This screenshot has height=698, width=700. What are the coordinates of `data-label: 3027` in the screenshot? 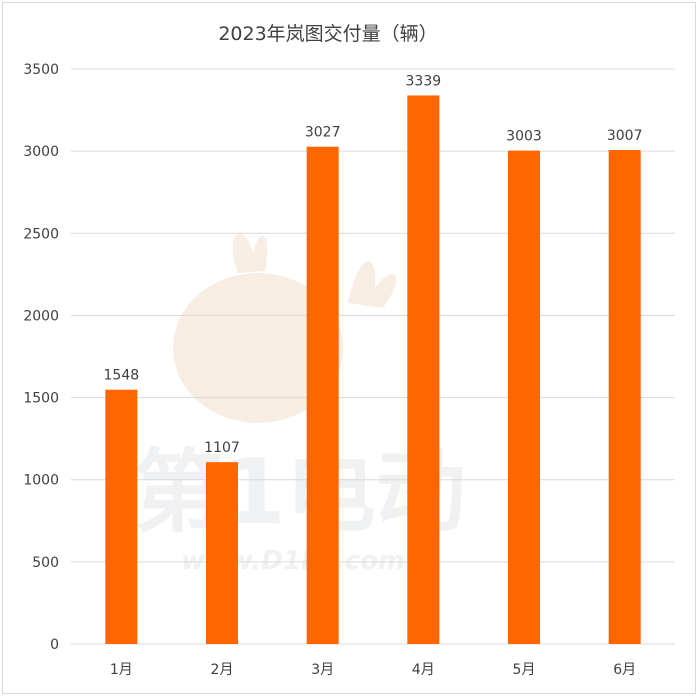 It's located at (323, 133).